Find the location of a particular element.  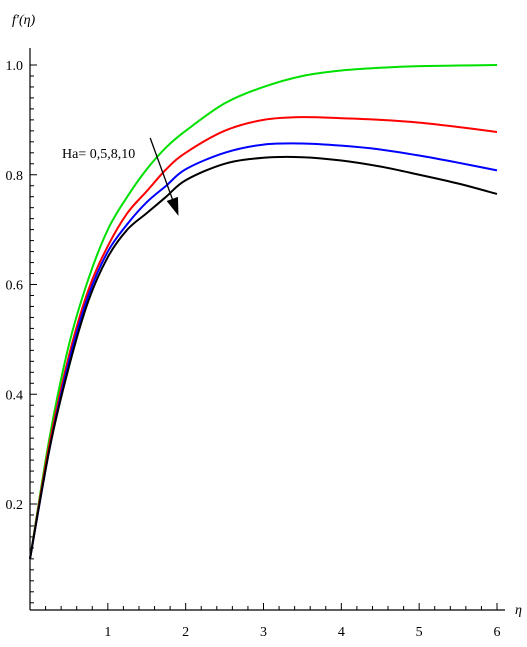

x-tick-label: 5 is located at coordinates (419, 632).